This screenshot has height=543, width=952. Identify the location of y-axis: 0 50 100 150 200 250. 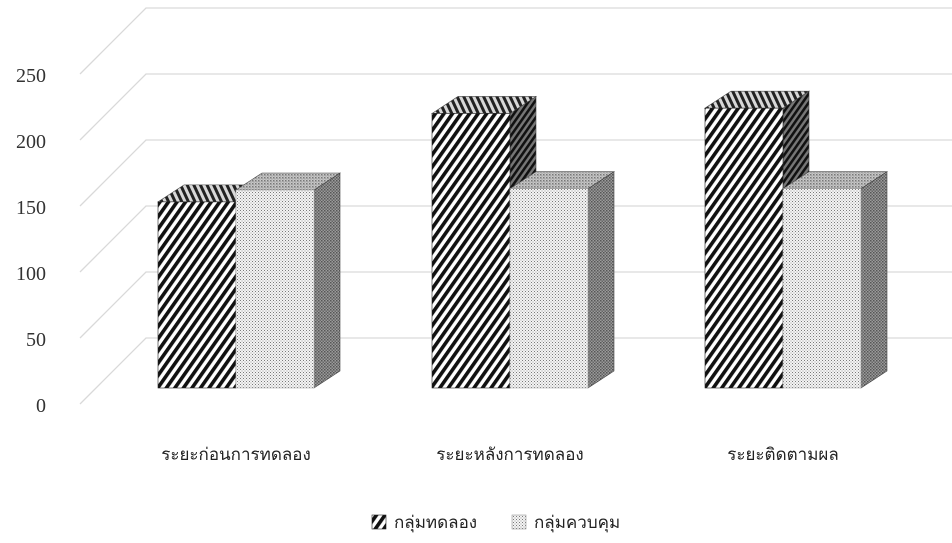
(31, 241).